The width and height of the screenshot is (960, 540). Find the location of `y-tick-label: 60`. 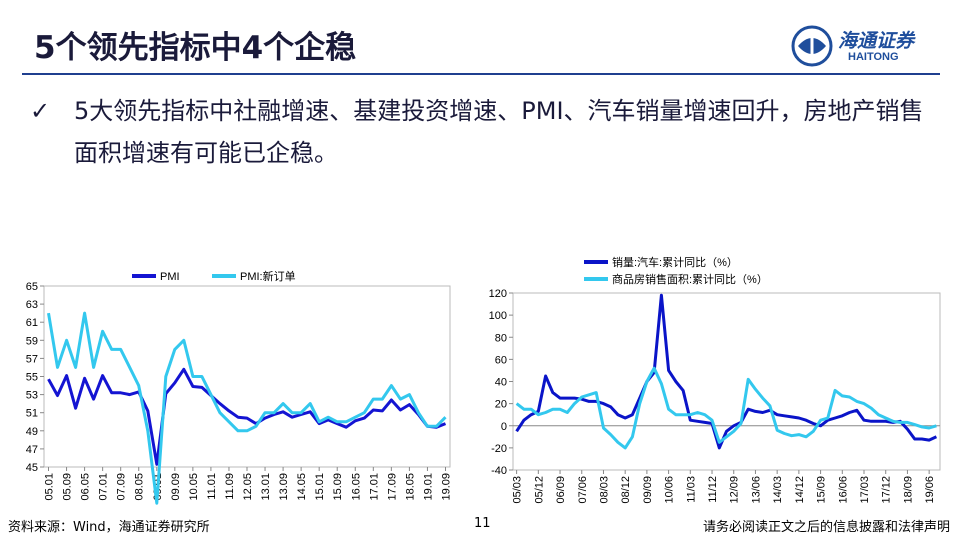

y-tick-label: 60 is located at coordinates (501, 360).